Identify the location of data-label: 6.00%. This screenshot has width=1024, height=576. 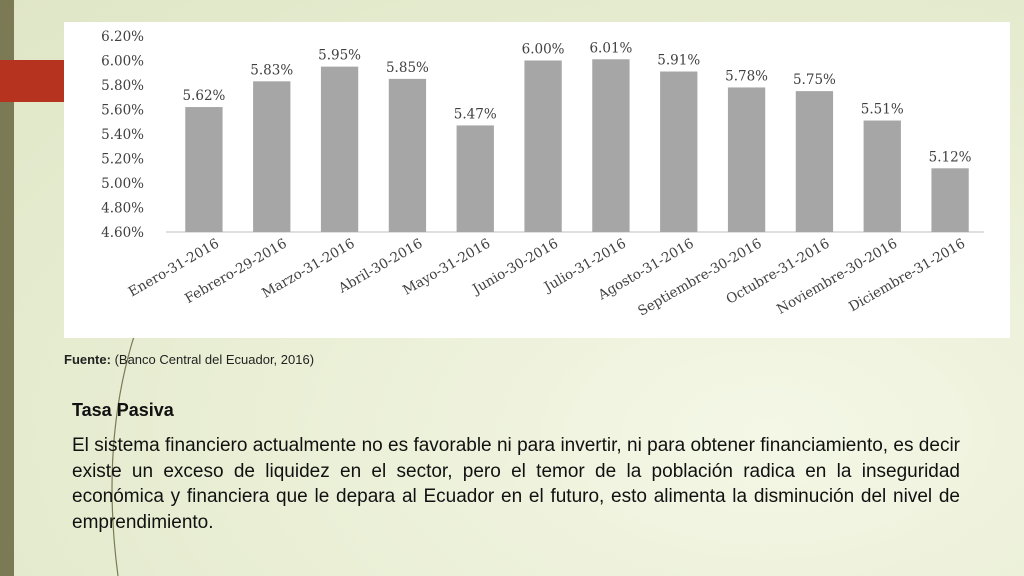
(543, 50).